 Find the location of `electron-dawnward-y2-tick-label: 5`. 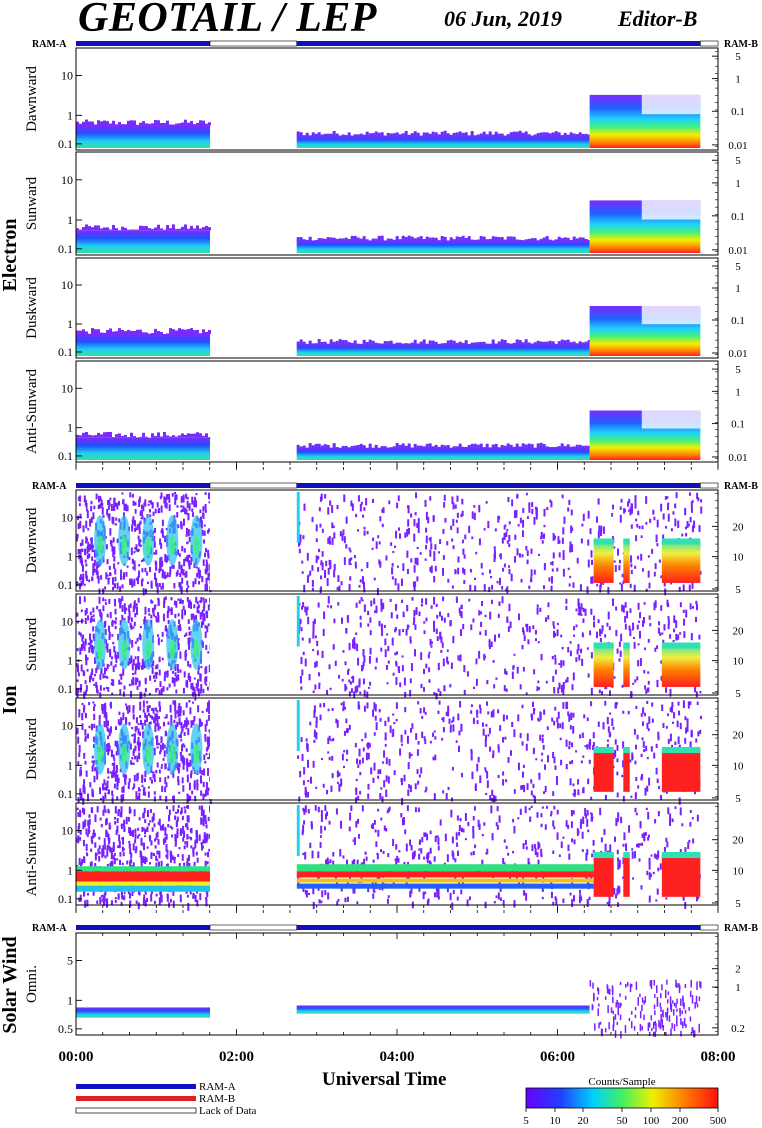

electron-dawnward-y2-tick-label: 5 is located at coordinates (738, 57).